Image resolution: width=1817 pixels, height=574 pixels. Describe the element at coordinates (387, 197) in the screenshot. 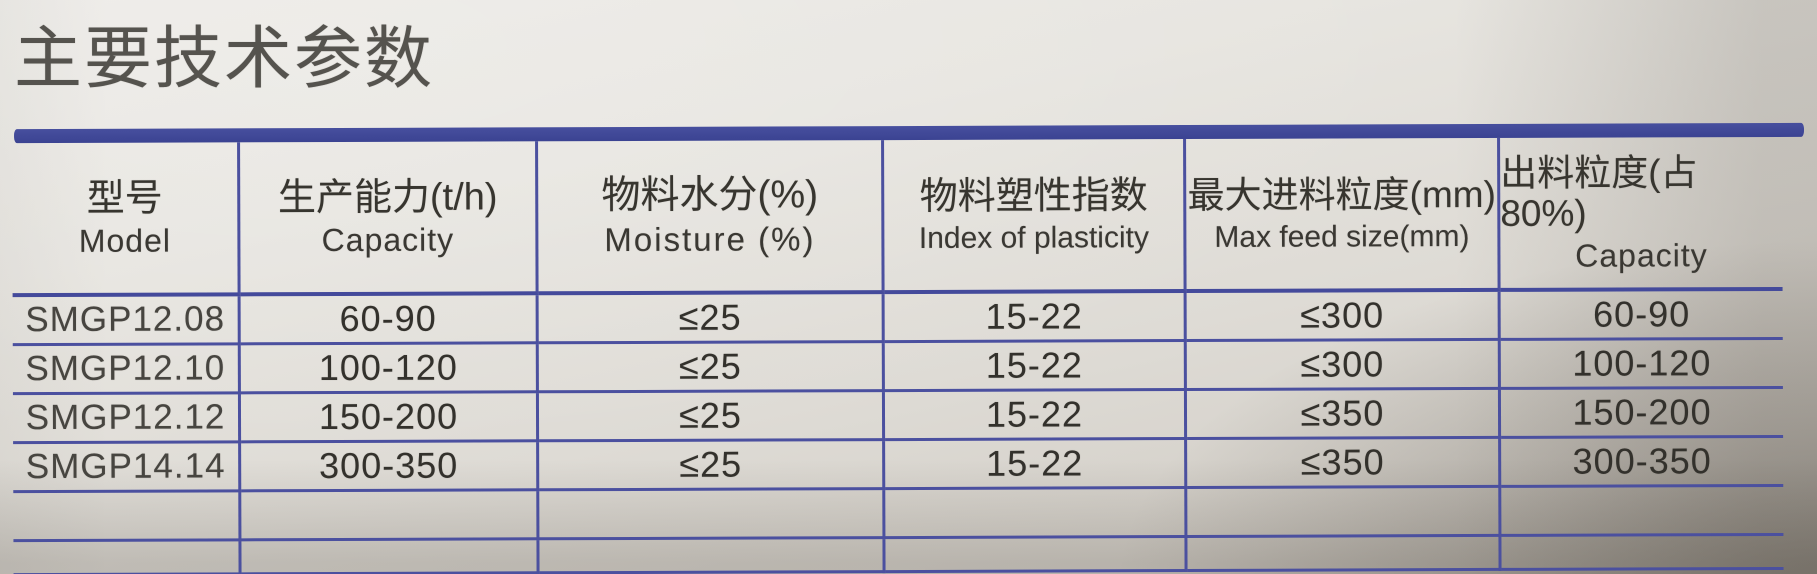

I see `header-label-zh: 生产能力(t/h)` at that location.